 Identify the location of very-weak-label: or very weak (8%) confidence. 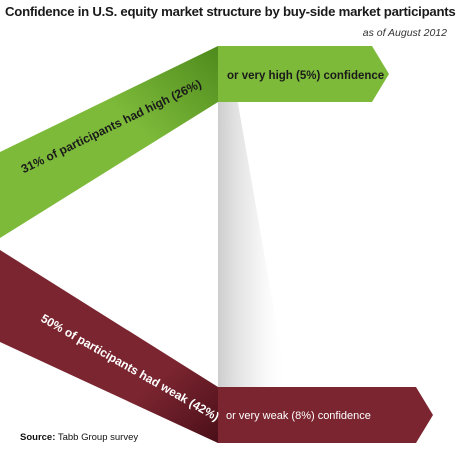
(298, 416).